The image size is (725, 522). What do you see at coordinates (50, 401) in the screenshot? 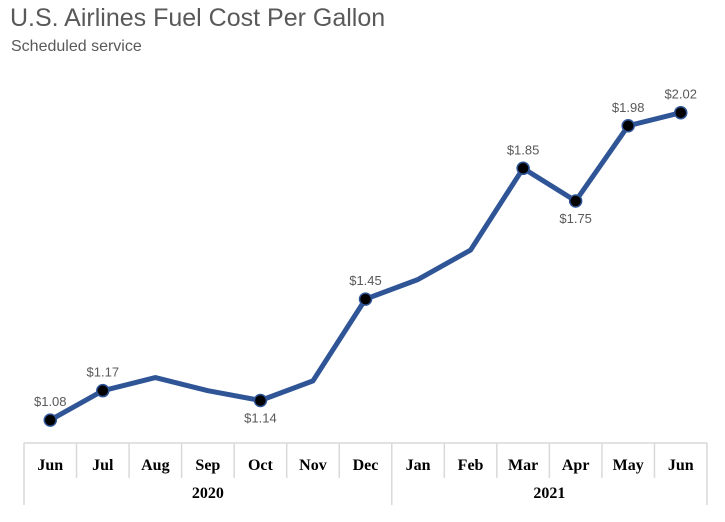
I see `data-label: $1.08` at bounding box center [50, 401].